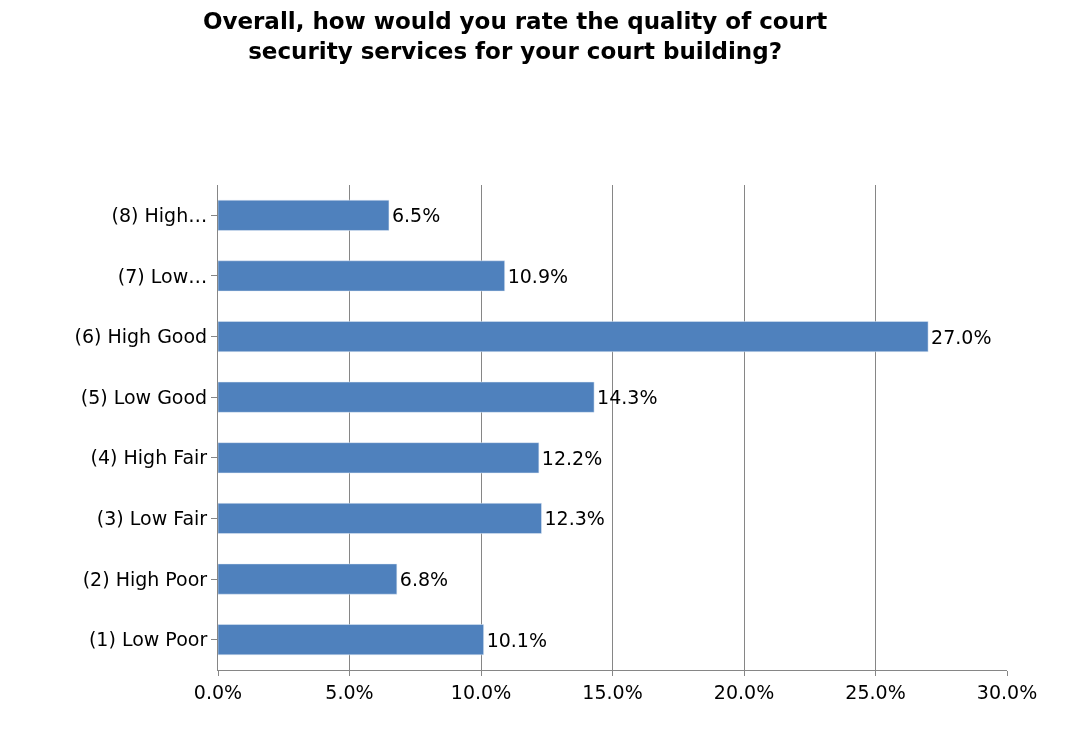 This screenshot has height=731, width=1089. What do you see at coordinates (481, 691) in the screenshot?
I see `x-tick-label: 10.0%` at bounding box center [481, 691].